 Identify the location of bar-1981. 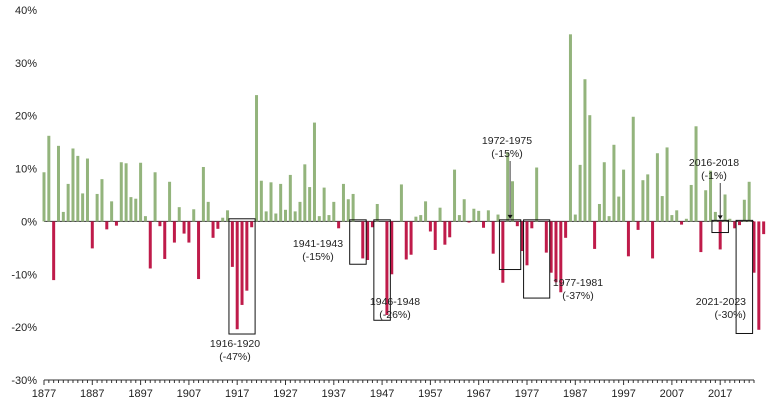
(546, 237).